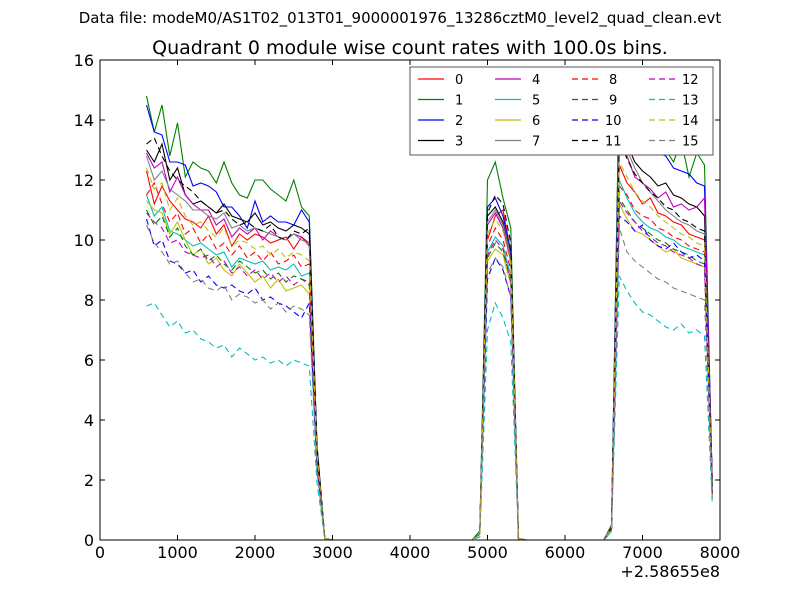  Describe the element at coordinates (613, 121) in the screenshot. I see `legend-label-10: 10` at that location.